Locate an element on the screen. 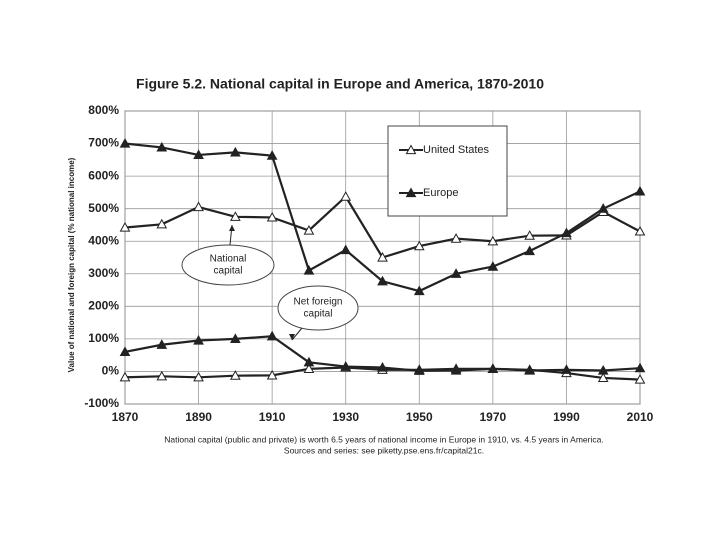  annotation-arrow is located at coordinates (297, 334).